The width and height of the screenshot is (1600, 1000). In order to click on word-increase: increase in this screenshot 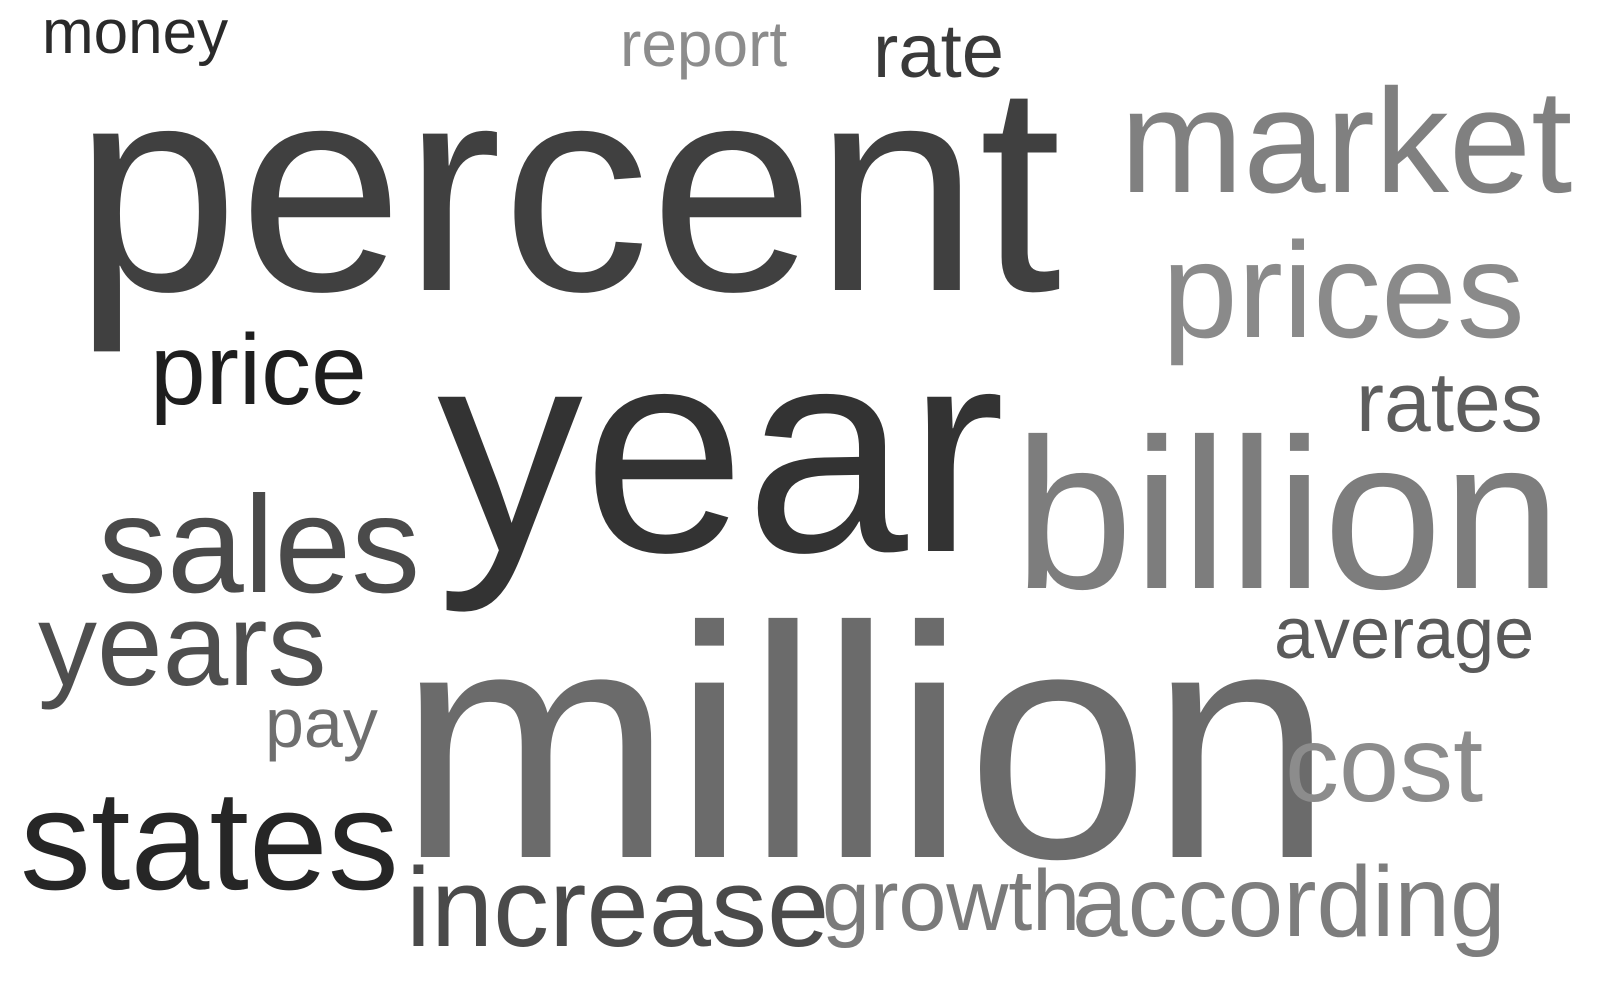, I will do `click(618, 907)`.